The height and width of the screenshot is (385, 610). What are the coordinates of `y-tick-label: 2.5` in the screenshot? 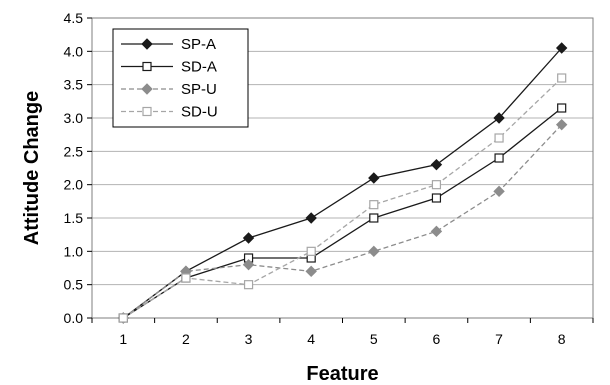 It's located at (74, 151).